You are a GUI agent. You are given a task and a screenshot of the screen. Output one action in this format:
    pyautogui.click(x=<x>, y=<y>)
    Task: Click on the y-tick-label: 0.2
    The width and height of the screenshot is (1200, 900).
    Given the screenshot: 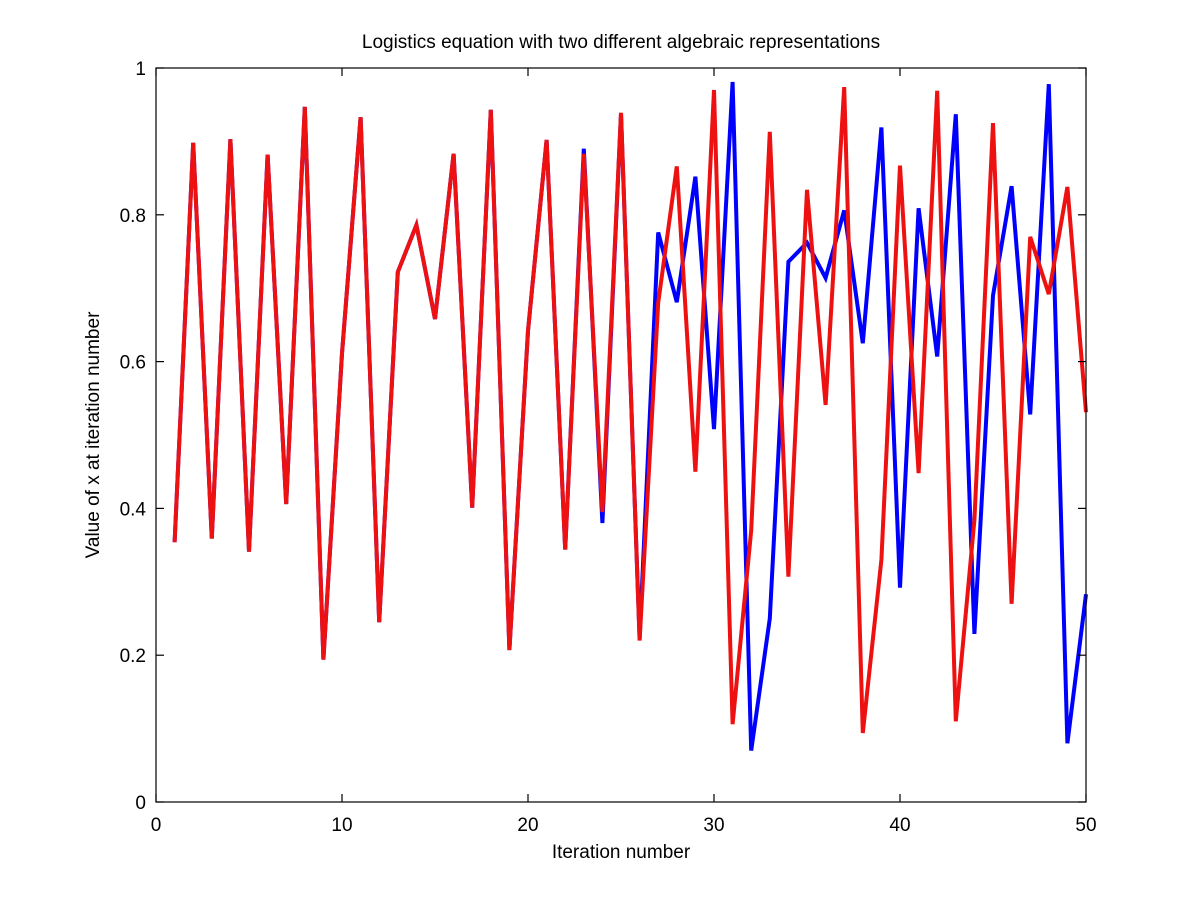 What is the action you would take?
    pyautogui.click(x=133, y=656)
    